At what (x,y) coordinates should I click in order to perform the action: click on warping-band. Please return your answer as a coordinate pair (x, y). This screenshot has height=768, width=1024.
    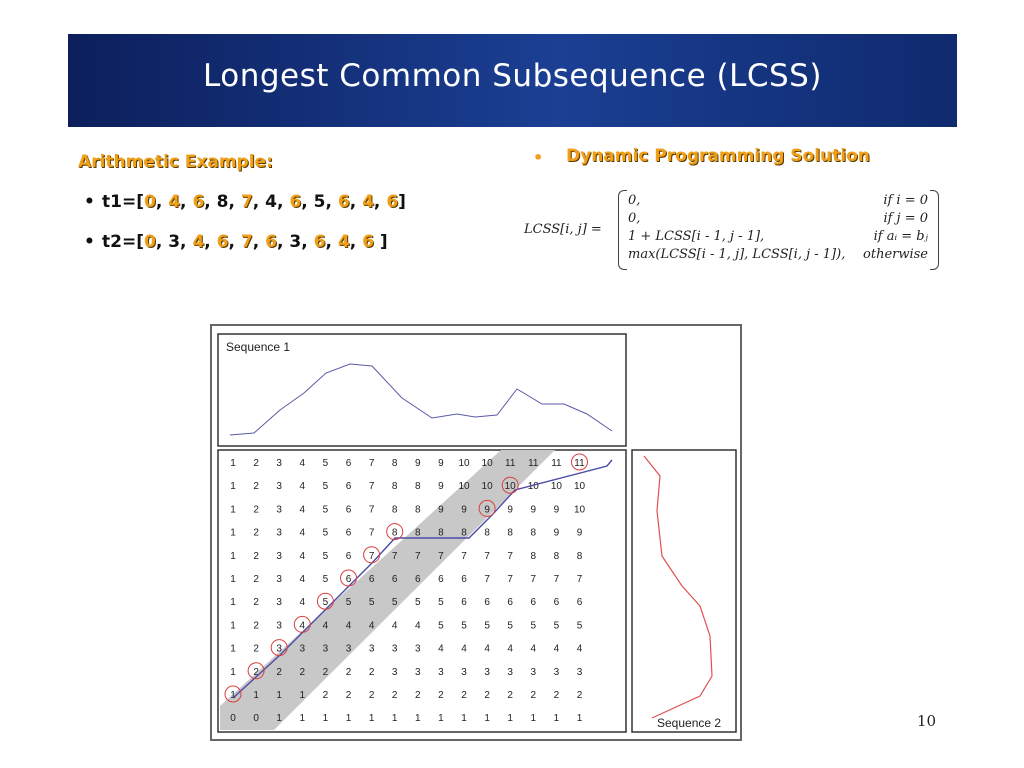
    Looking at the image, I should click on (387, 590).